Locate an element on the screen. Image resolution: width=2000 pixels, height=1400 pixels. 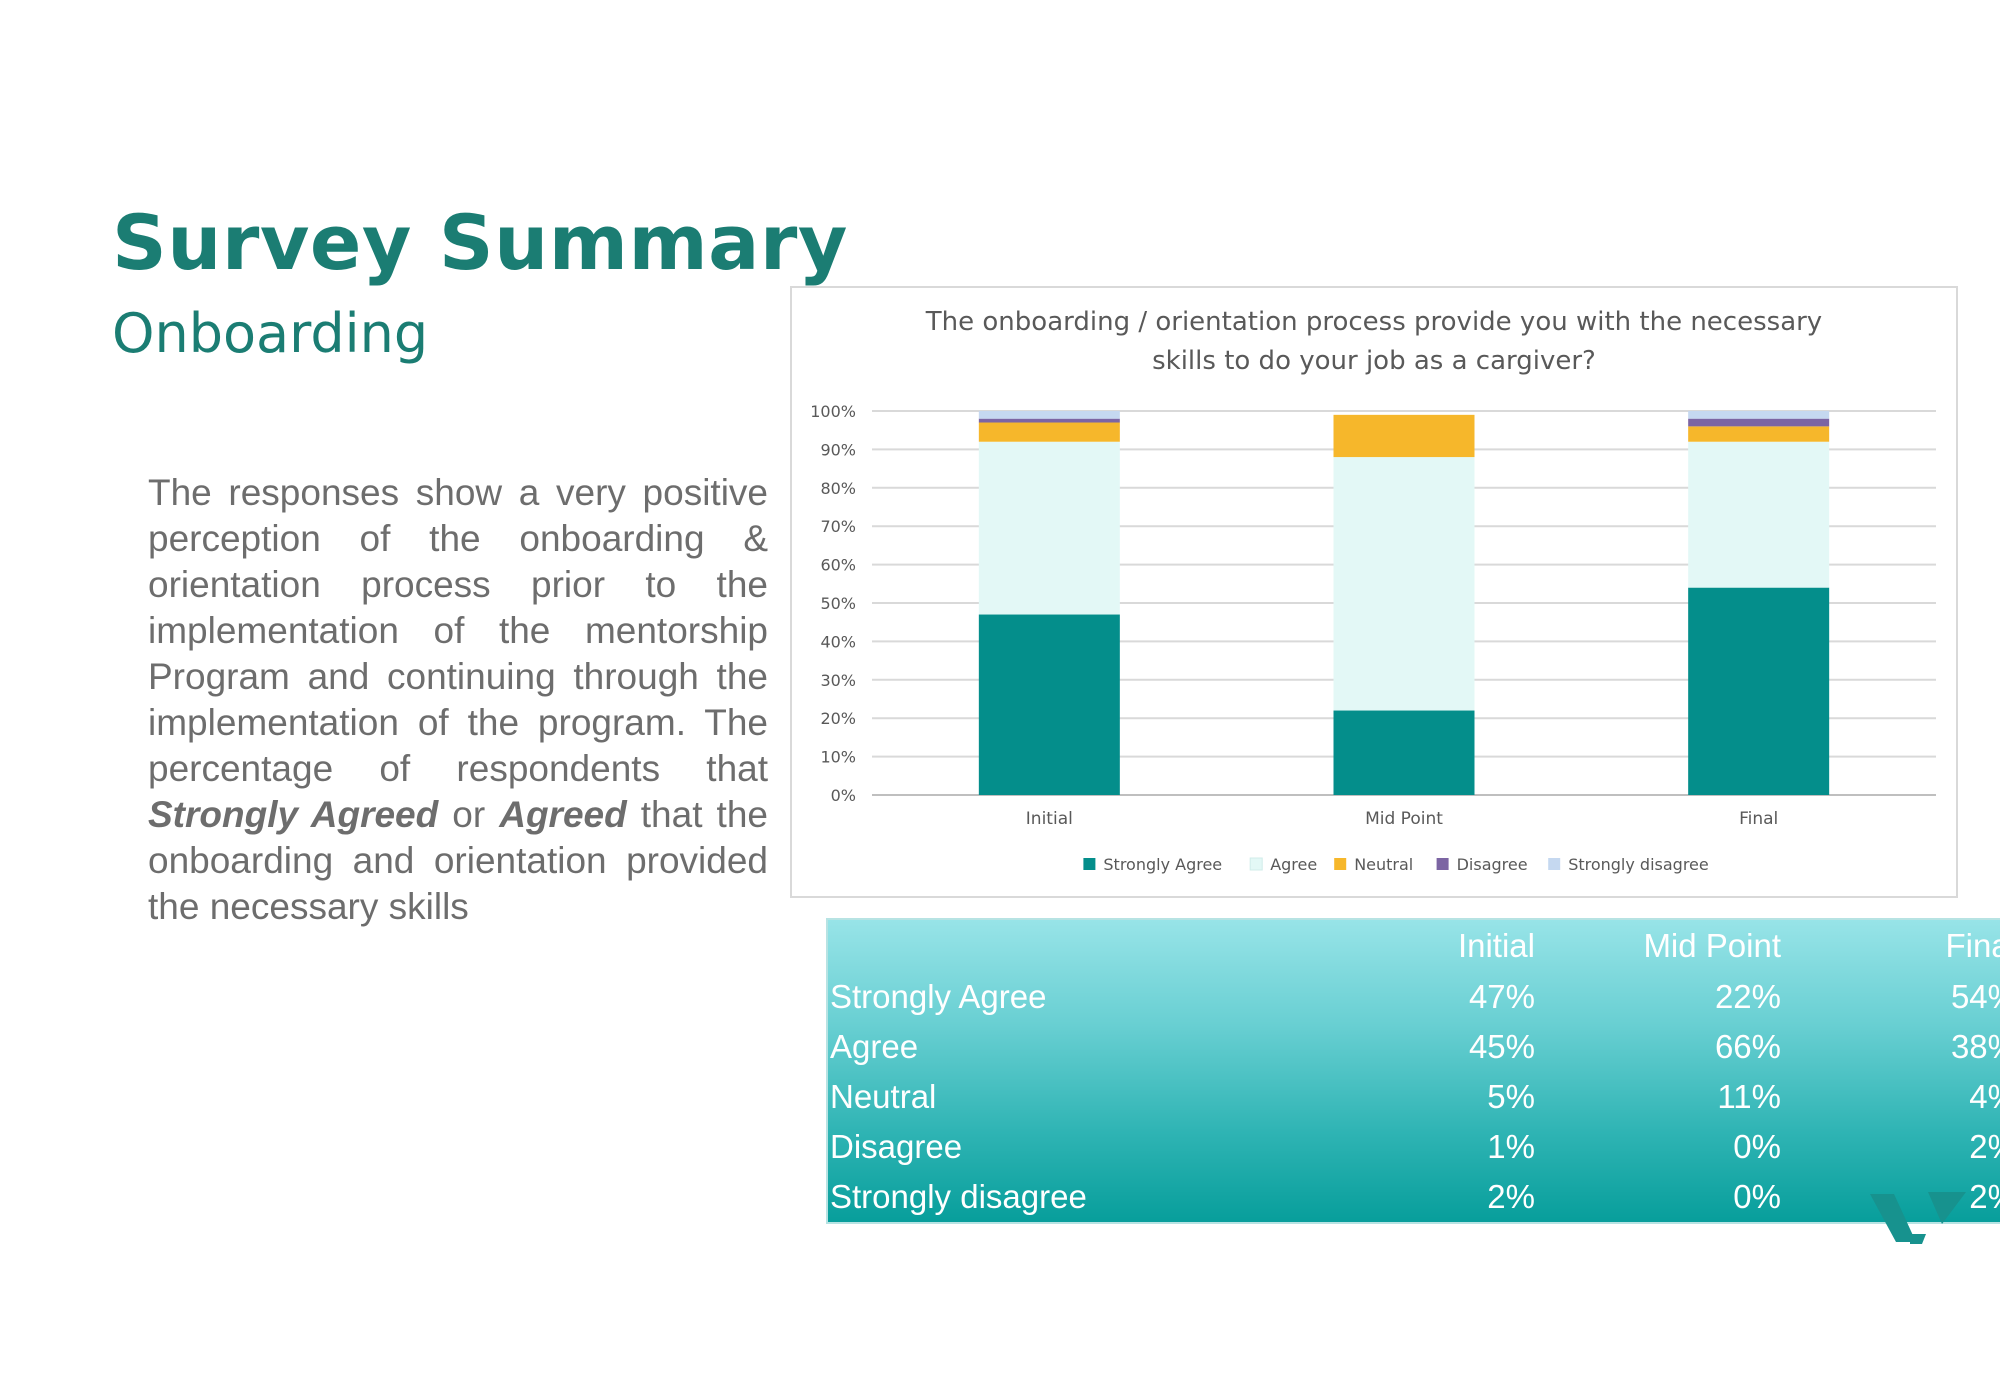
table-header-row: Initial Mid Point Final is located at coordinates (1413, 945).